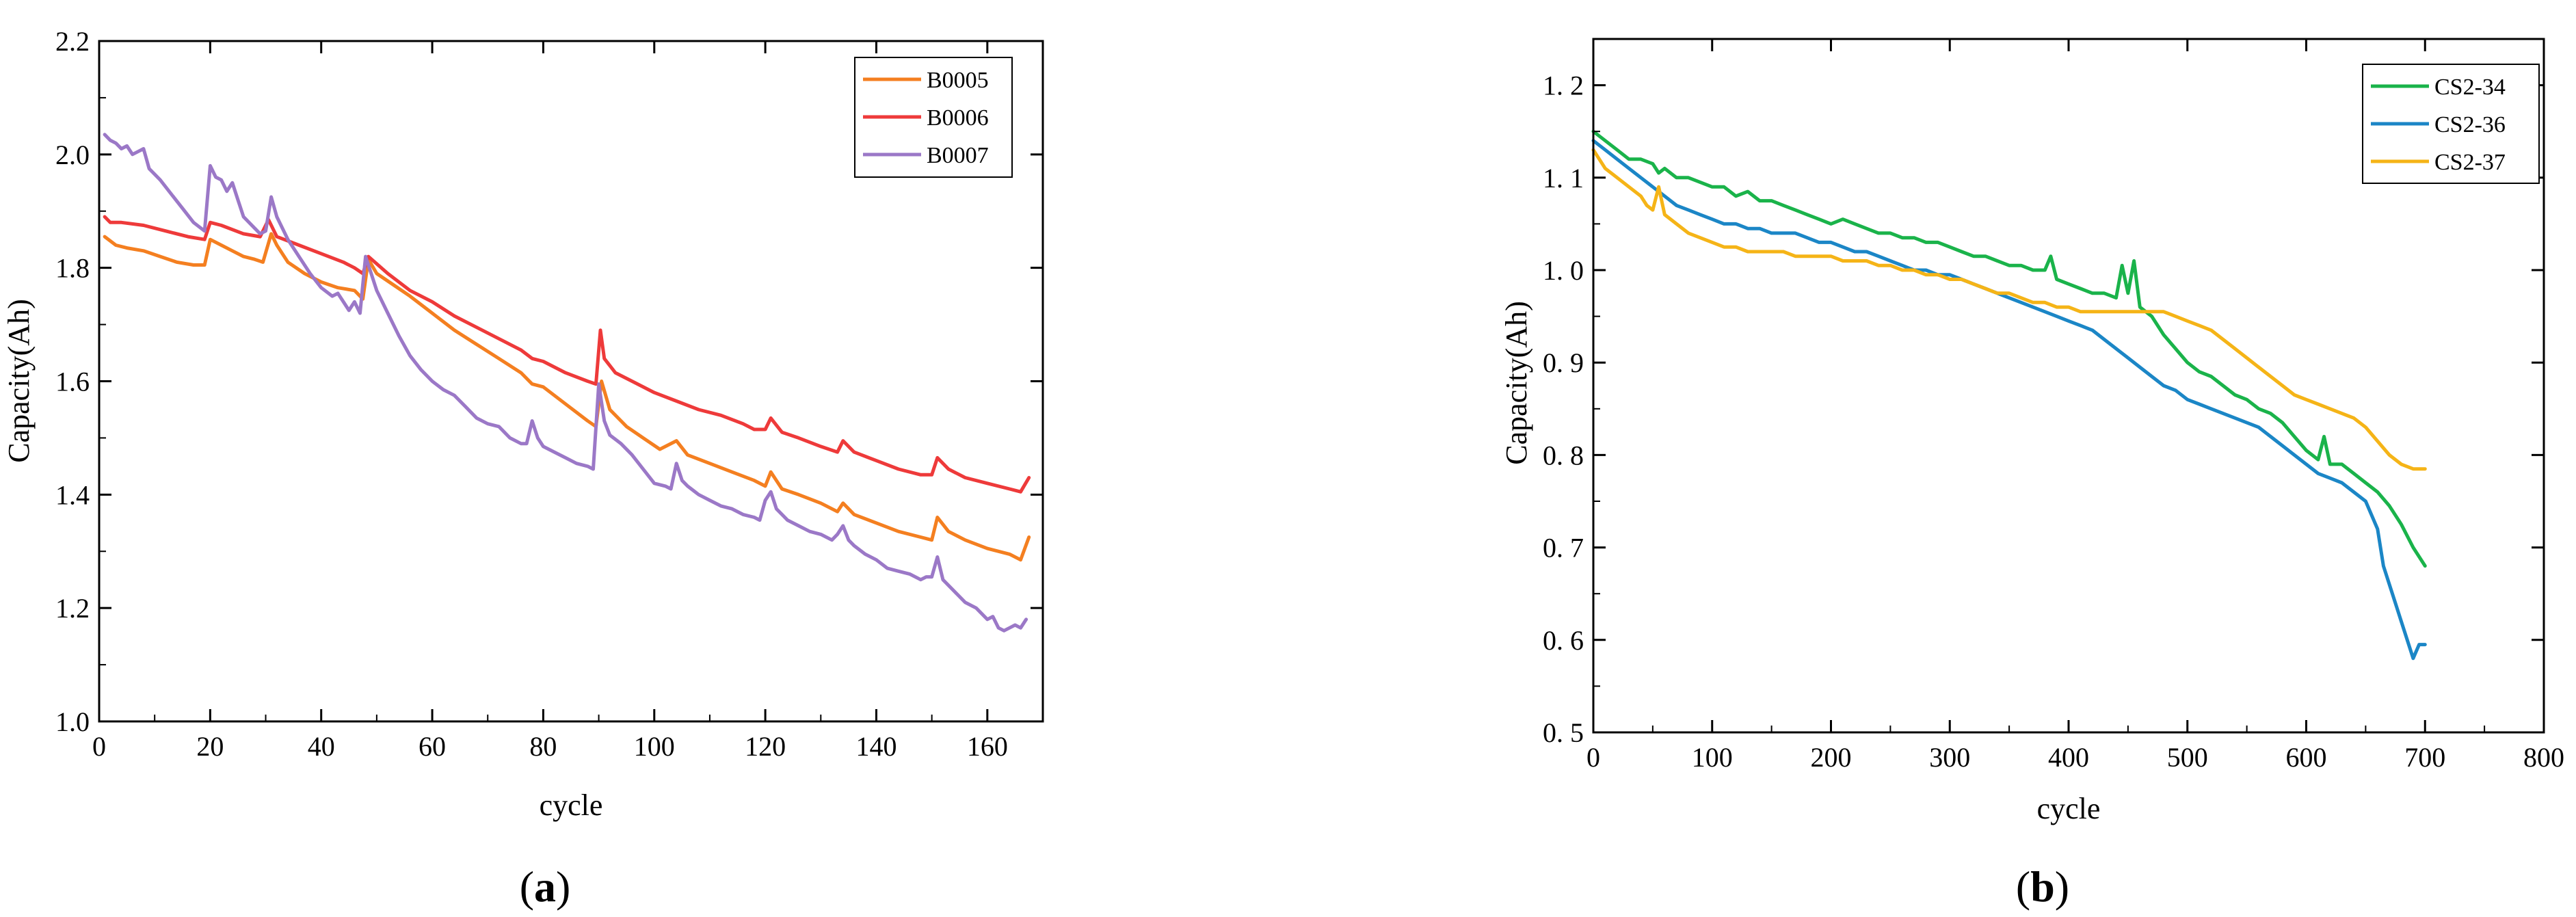 The width and height of the screenshot is (2576, 917). What do you see at coordinates (958, 155) in the screenshot?
I see `chart-a-legend-label-b0007: B0007` at bounding box center [958, 155].